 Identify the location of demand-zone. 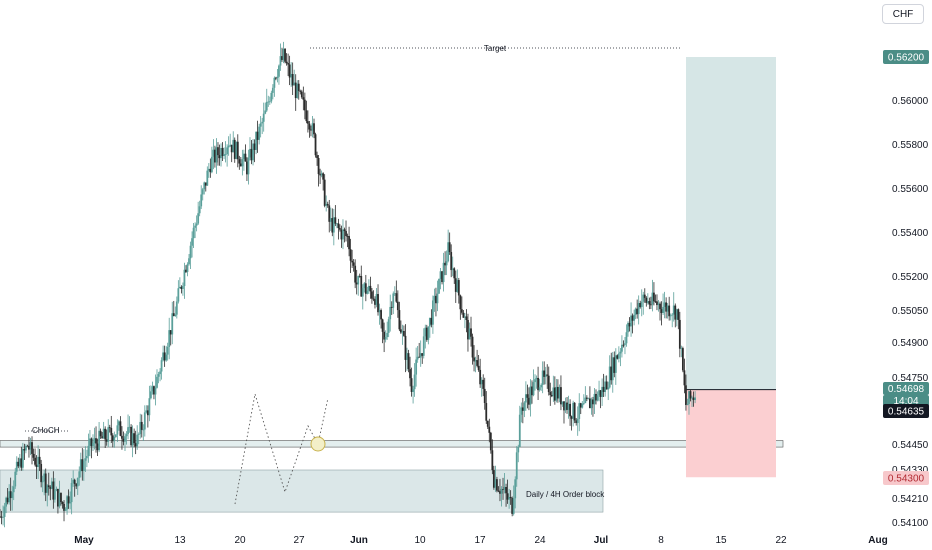
(392, 444).